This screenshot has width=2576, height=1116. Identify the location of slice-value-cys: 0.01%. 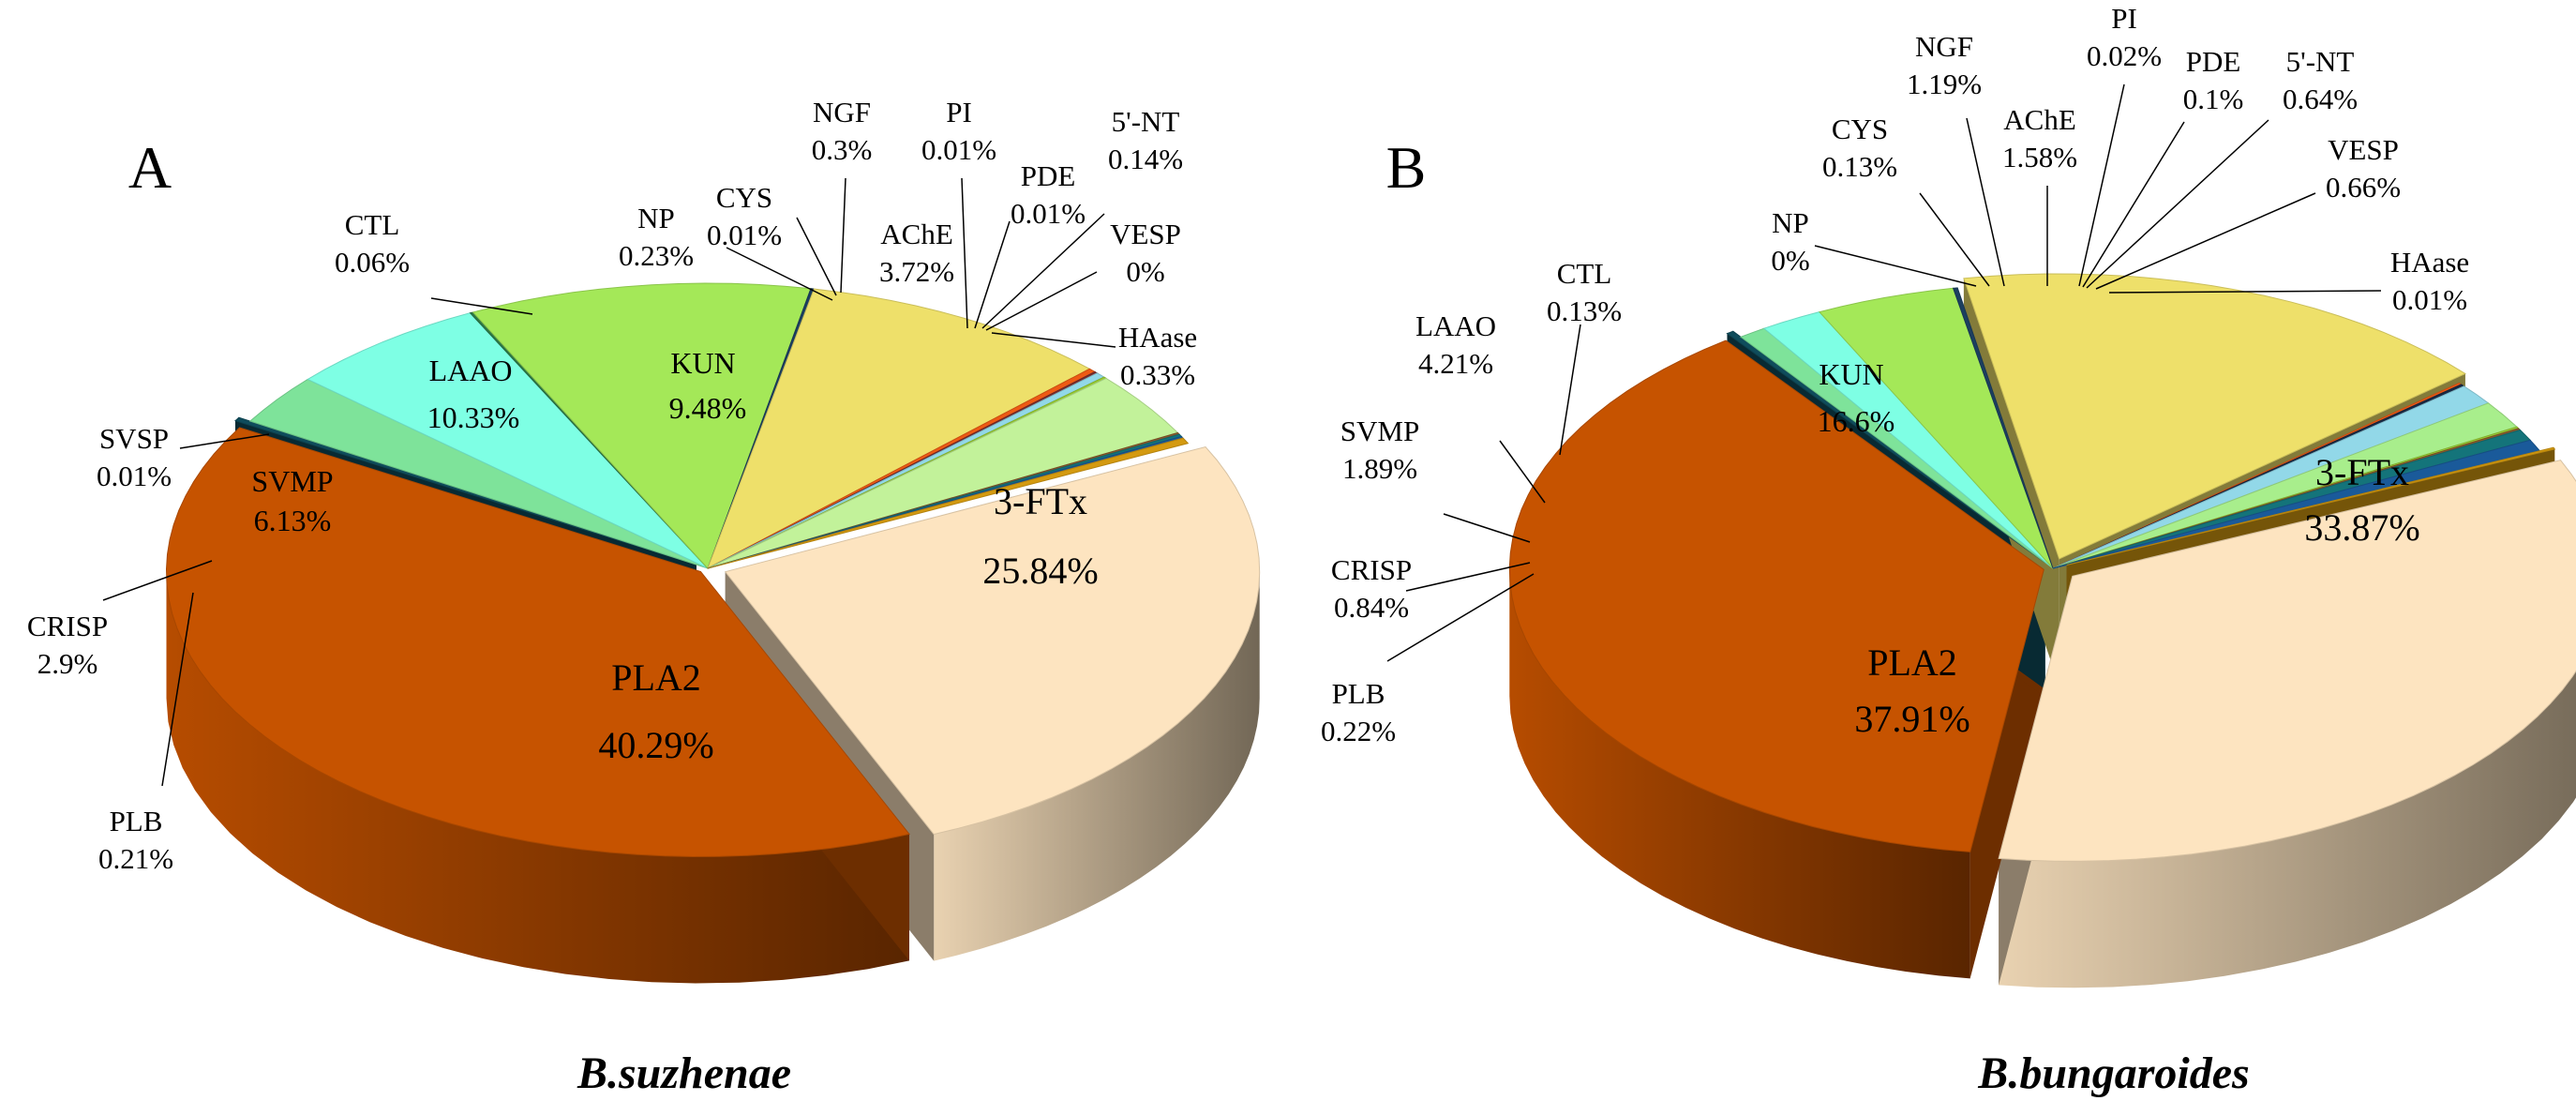
(745, 235).